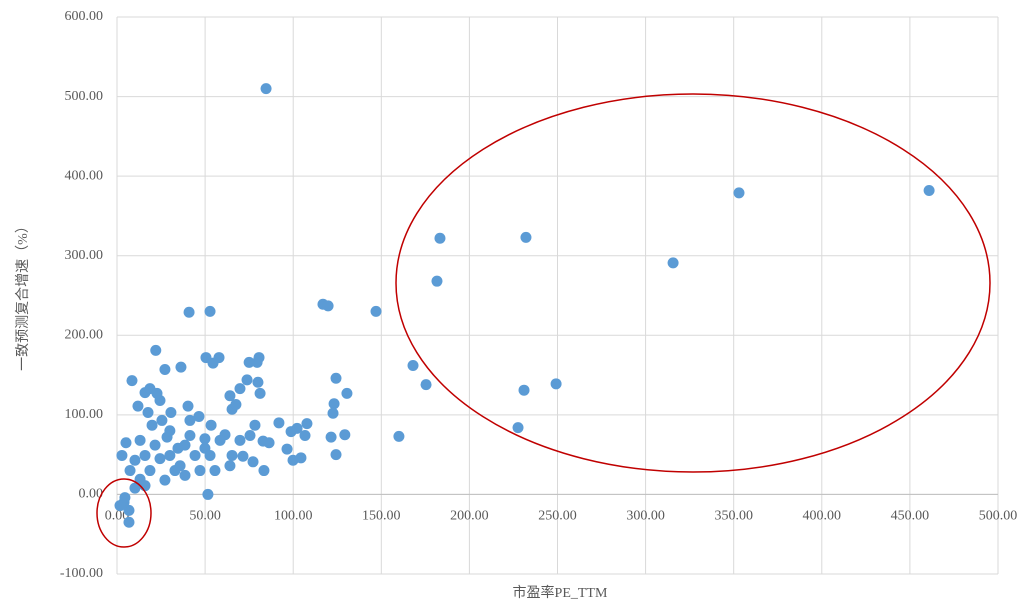 The height and width of the screenshot is (612, 1029). What do you see at coordinates (557, 516) in the screenshot?
I see `x-tick-label: 250.00` at bounding box center [557, 516].